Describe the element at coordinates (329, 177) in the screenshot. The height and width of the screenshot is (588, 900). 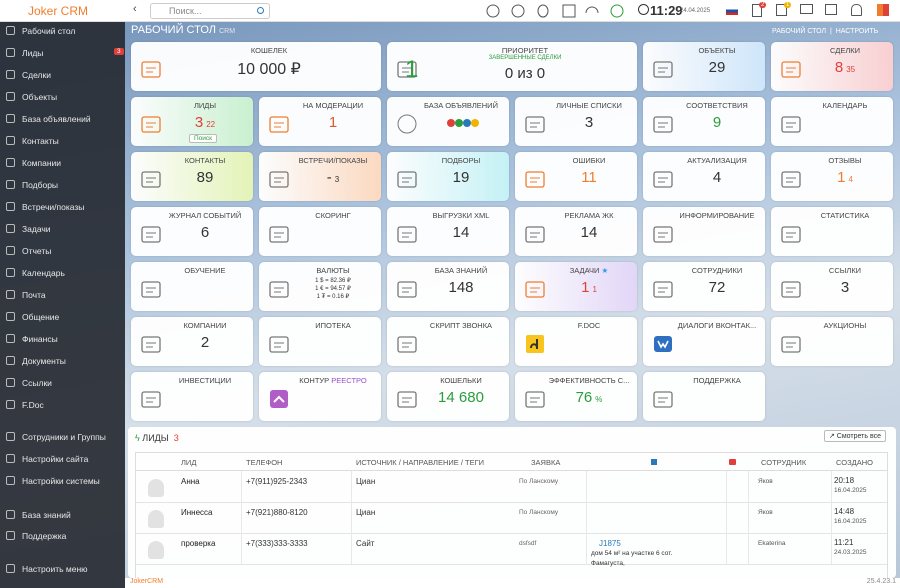
I see `value: -` at that location.